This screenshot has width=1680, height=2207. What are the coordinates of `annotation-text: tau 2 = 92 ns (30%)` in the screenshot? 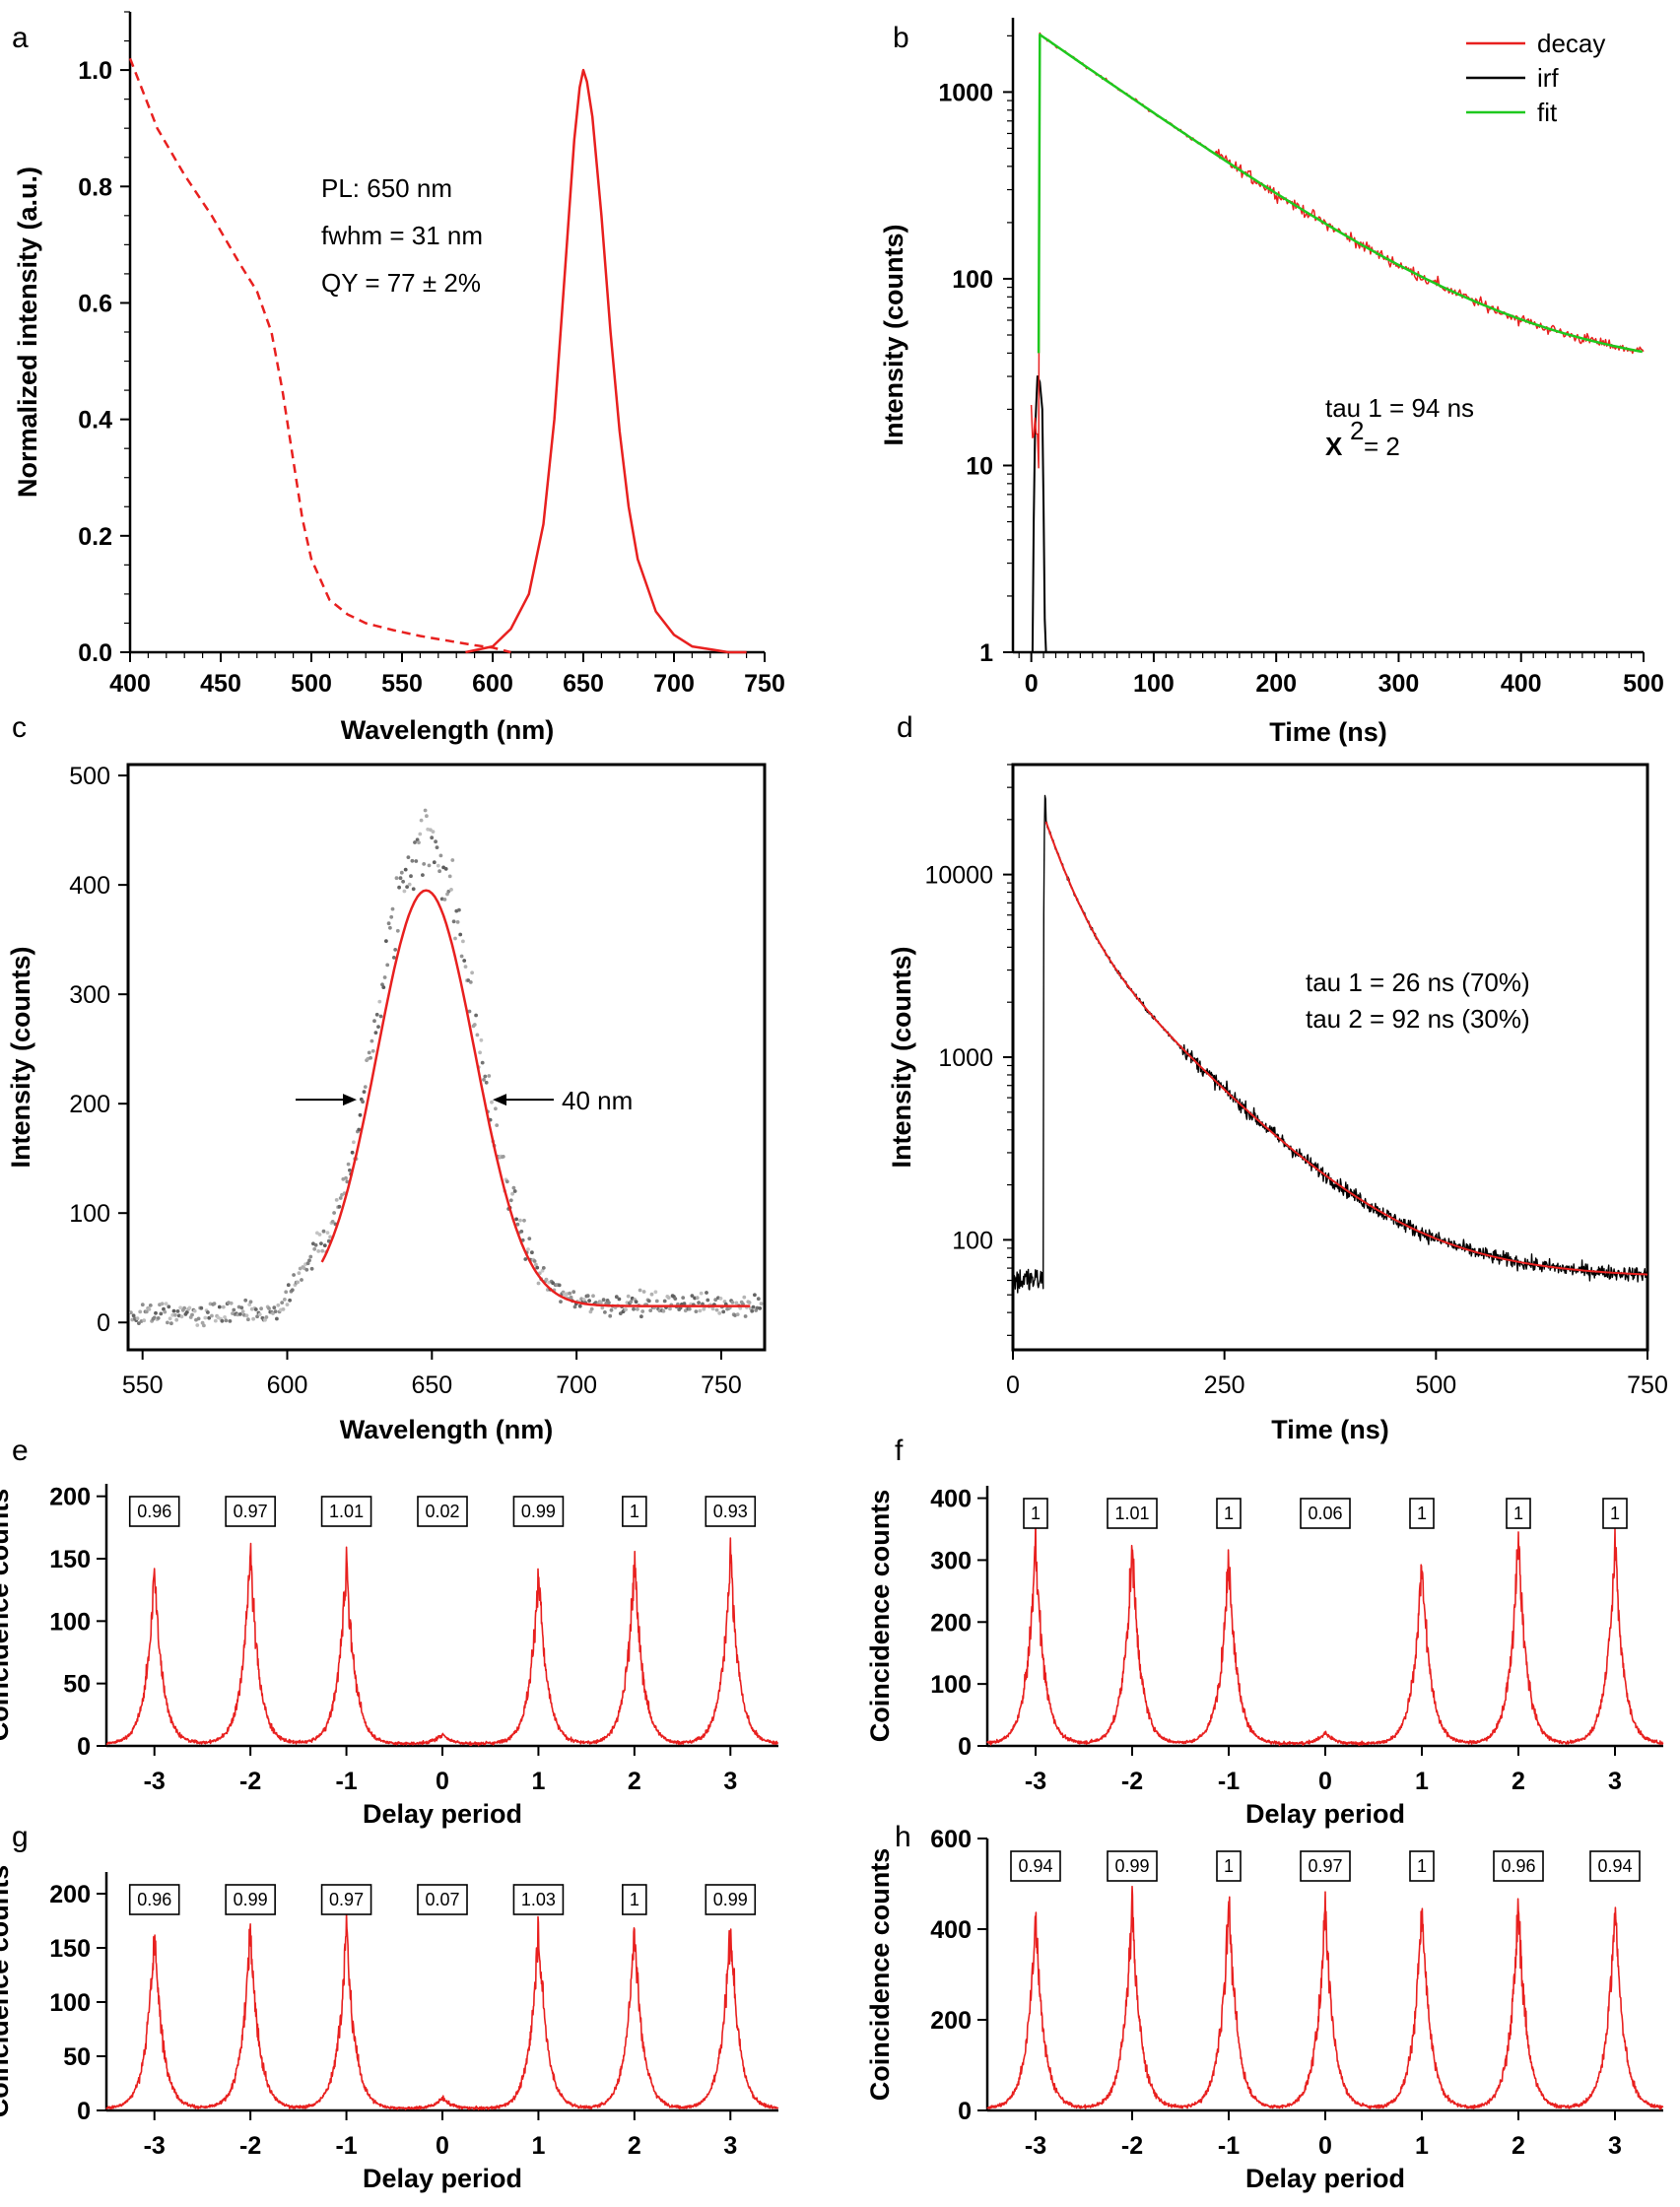 It's located at (1418, 1019).